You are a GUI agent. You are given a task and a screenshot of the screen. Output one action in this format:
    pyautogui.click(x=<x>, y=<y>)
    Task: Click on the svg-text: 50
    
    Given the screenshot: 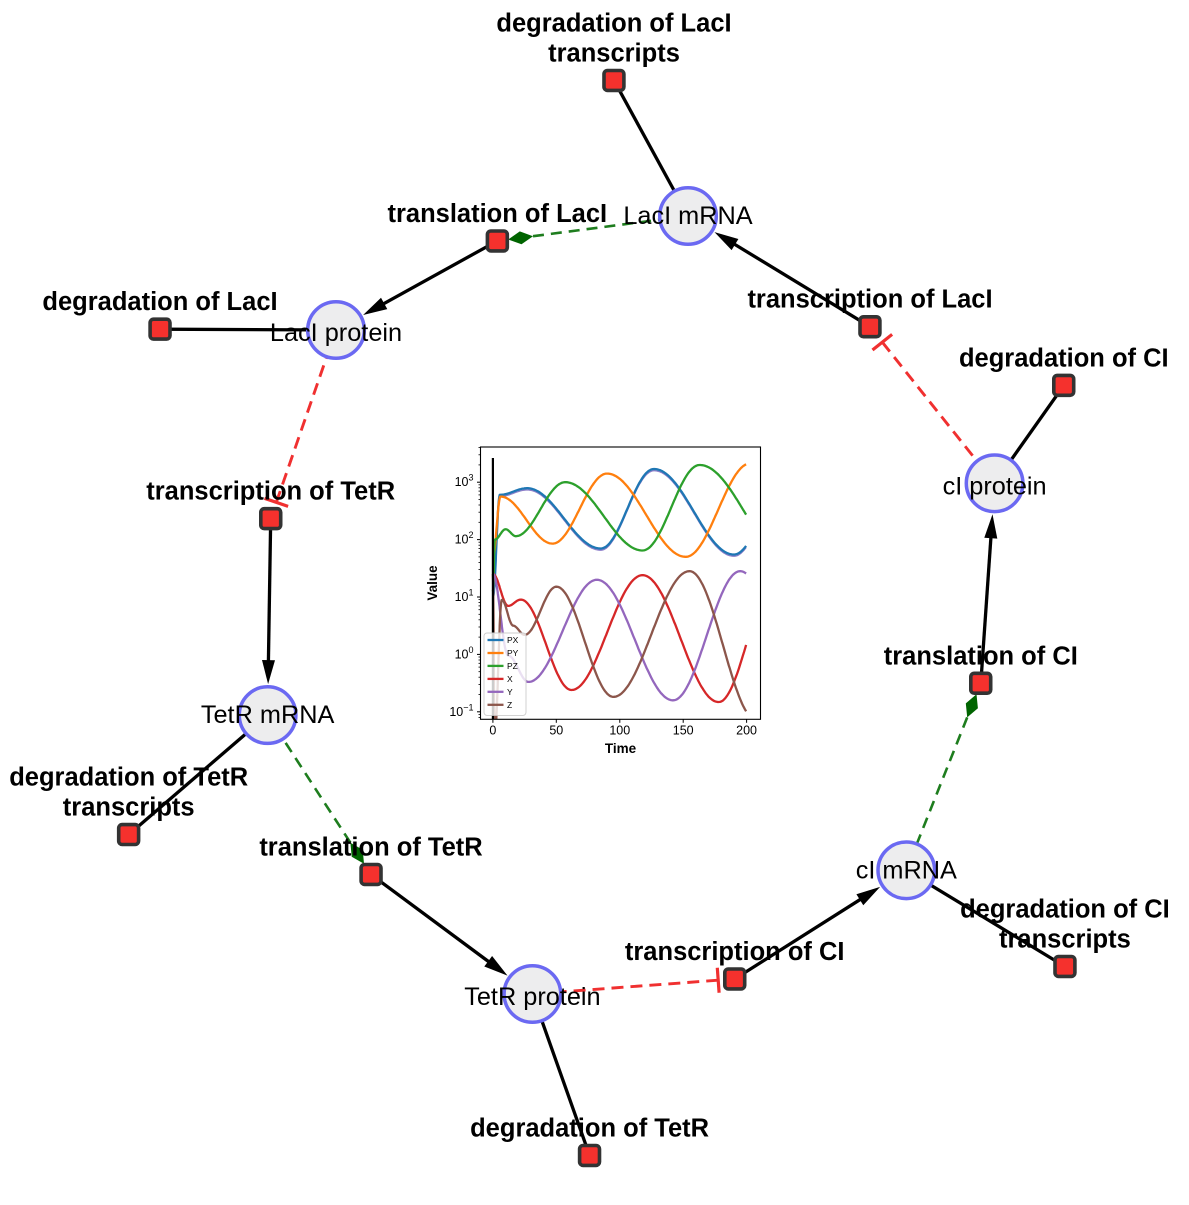 What is the action you would take?
    pyautogui.click(x=556, y=731)
    